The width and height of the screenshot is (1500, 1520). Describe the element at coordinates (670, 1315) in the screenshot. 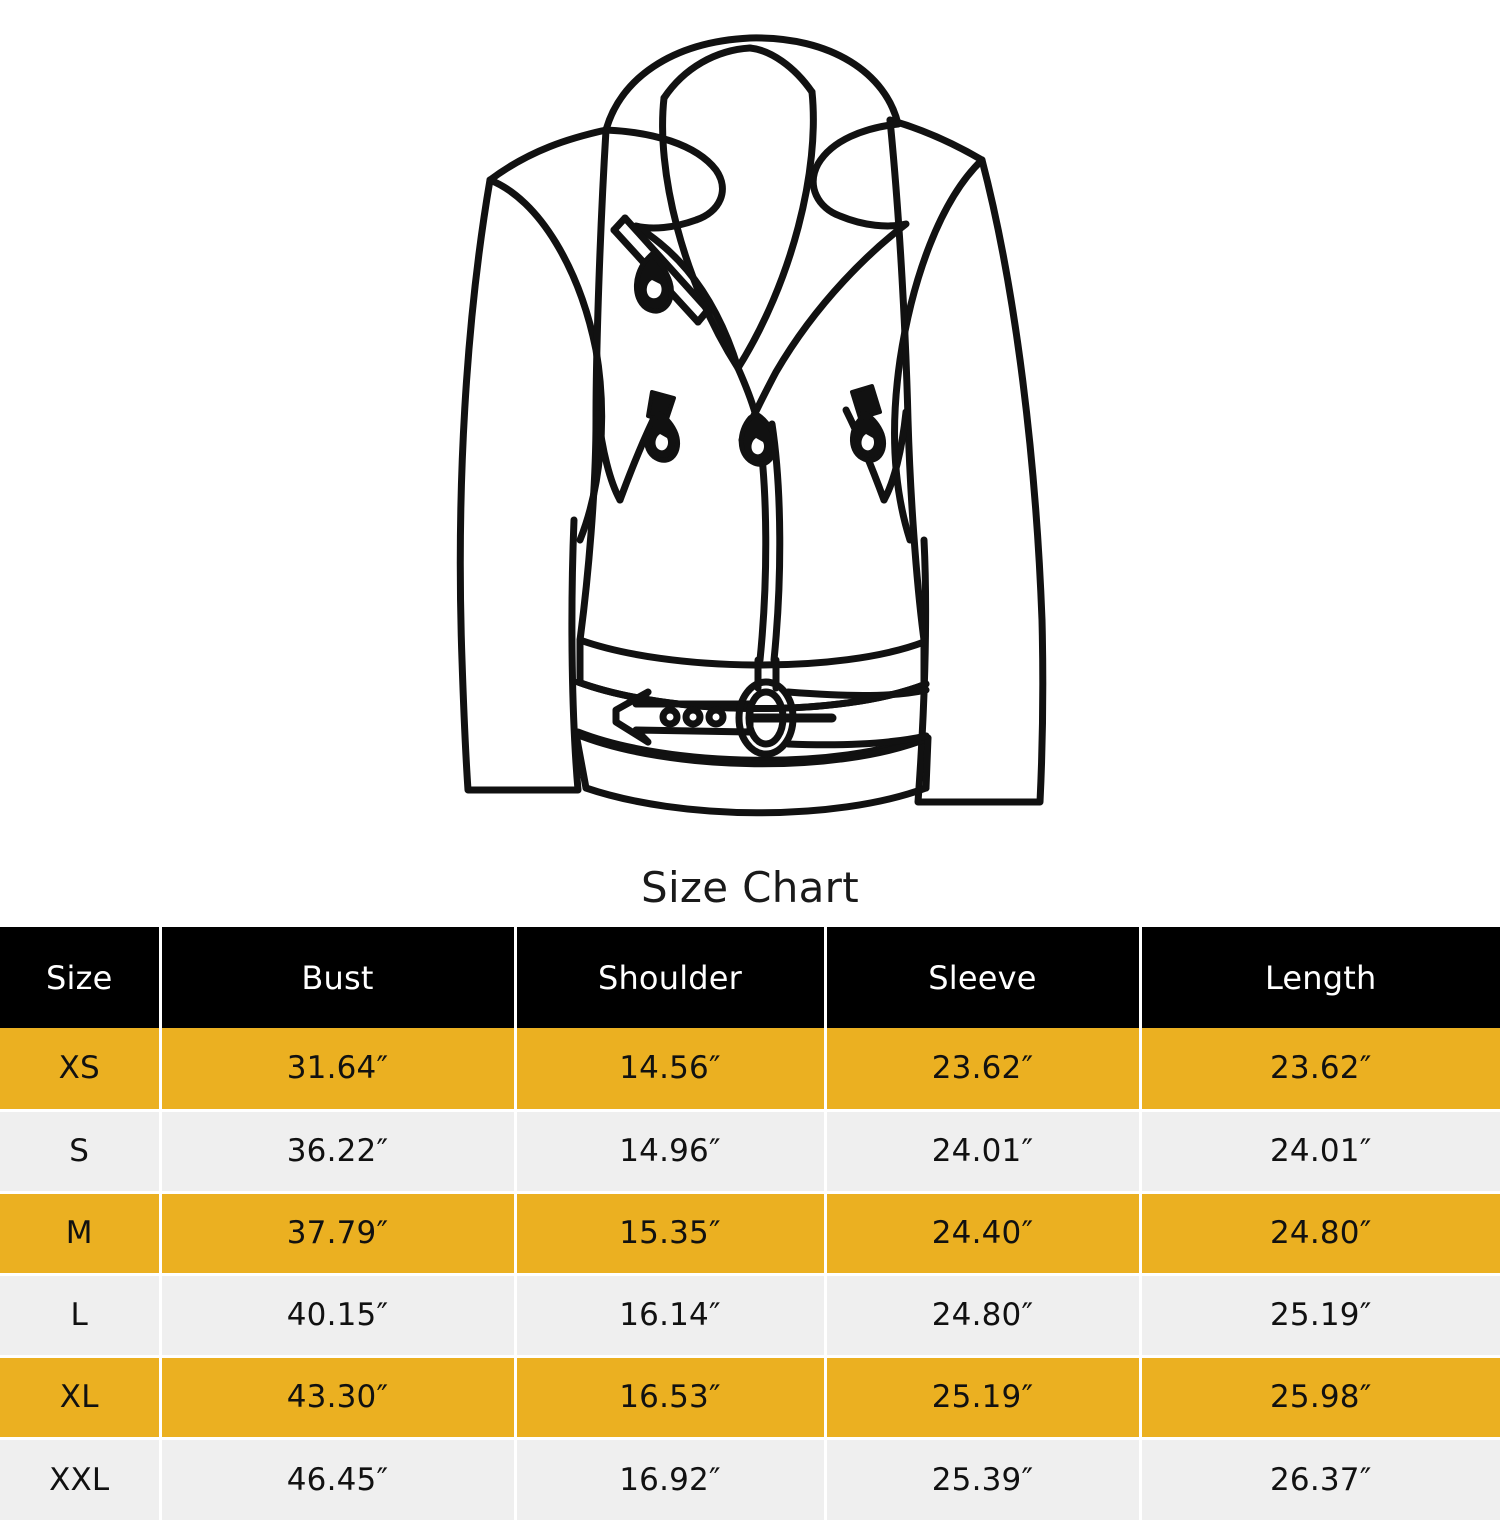

I see `cell-shoulder: 16.14″` at that location.